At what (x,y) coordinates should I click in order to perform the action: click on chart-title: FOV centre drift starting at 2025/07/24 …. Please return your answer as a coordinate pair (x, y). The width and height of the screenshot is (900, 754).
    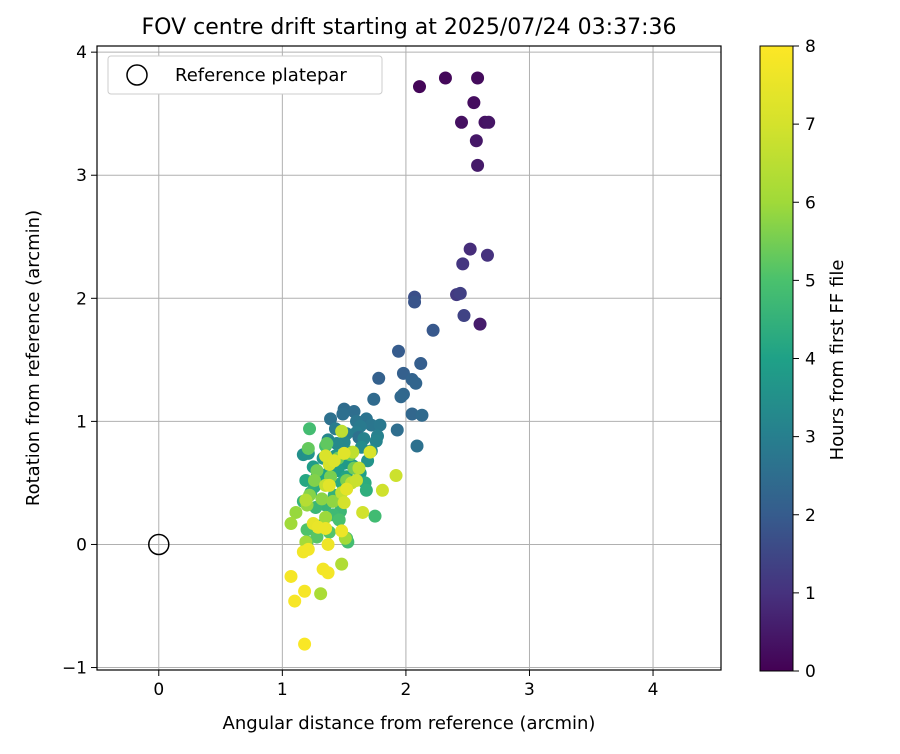
    Looking at the image, I should click on (409, 27).